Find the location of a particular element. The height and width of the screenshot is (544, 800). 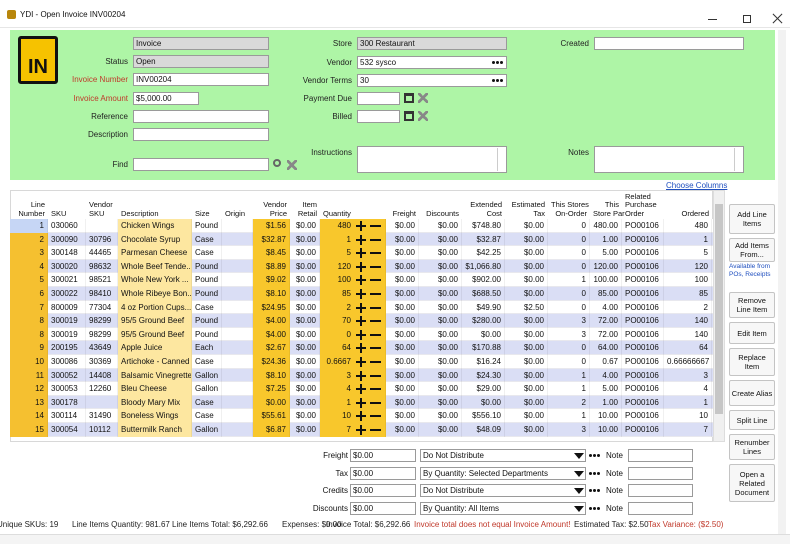

doc-icon is located at coordinates (38, 60).